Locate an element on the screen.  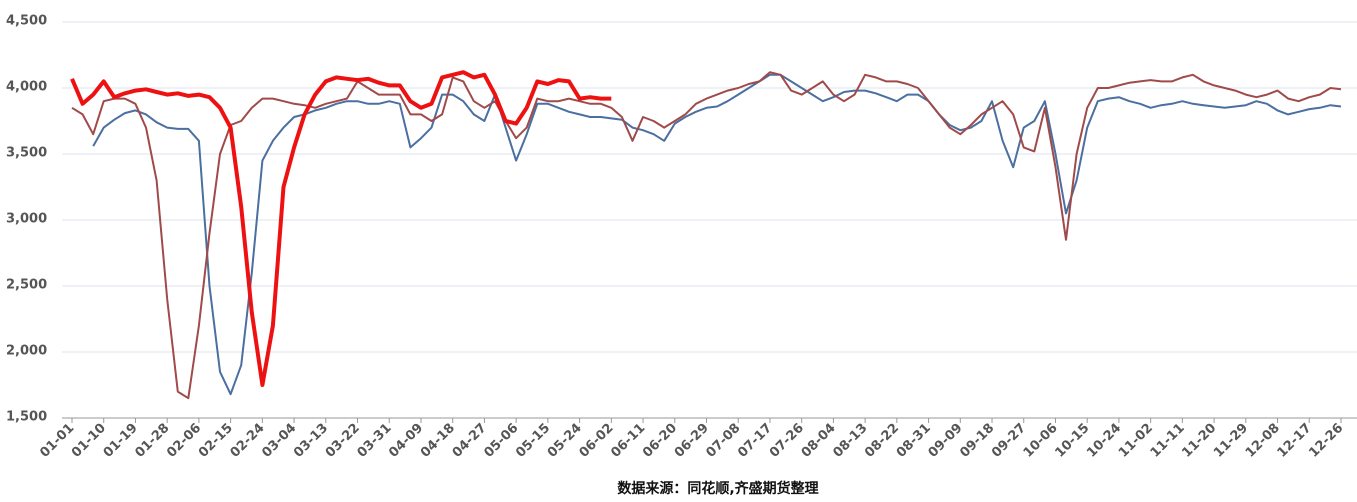
x-tick-label: 12-26 is located at coordinates (1326, 441).